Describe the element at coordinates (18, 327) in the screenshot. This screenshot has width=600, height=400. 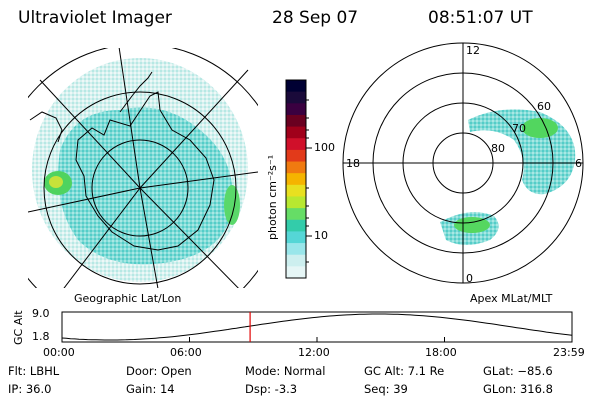
I see `timeline-y-axis-label: GC Alt` at that location.